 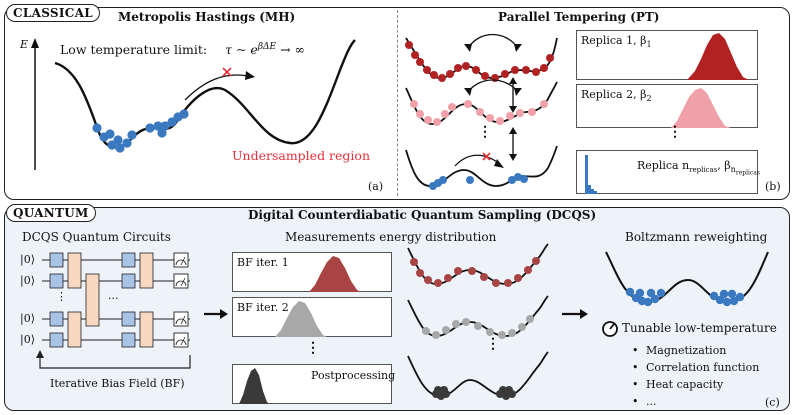 I want to click on low-temp-exp: βΔE, so click(x=267, y=47).